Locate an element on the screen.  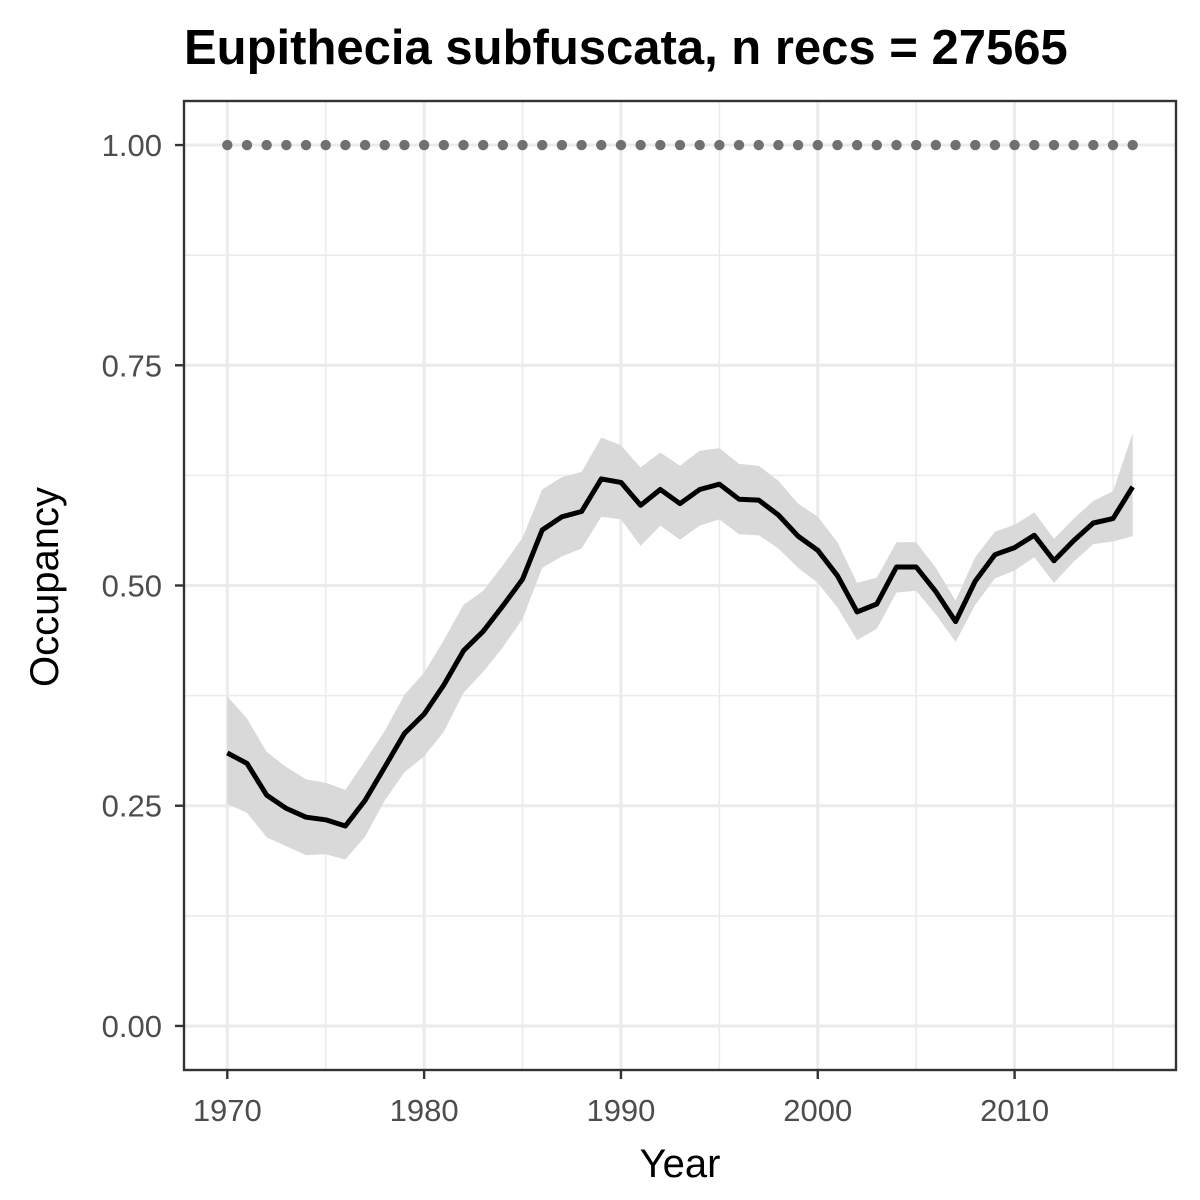
chart-title: Eupithecia subfuscata, n recs = 27565 is located at coordinates (626, 48).